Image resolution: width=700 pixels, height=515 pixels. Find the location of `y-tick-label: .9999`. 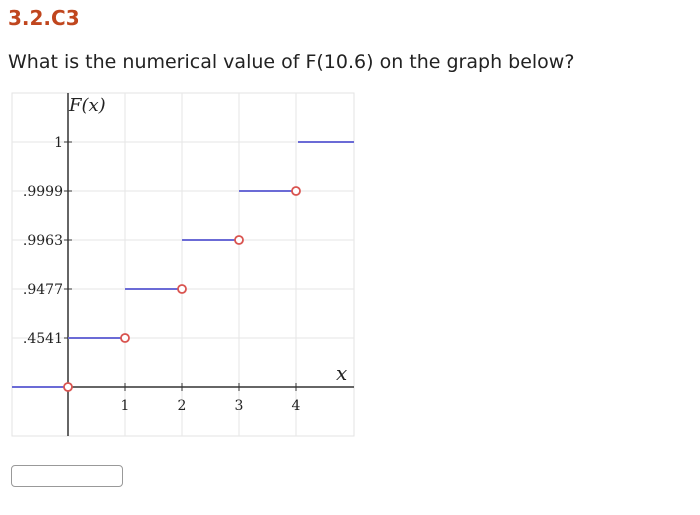

y-tick-label: .9999 is located at coordinates (43, 192).